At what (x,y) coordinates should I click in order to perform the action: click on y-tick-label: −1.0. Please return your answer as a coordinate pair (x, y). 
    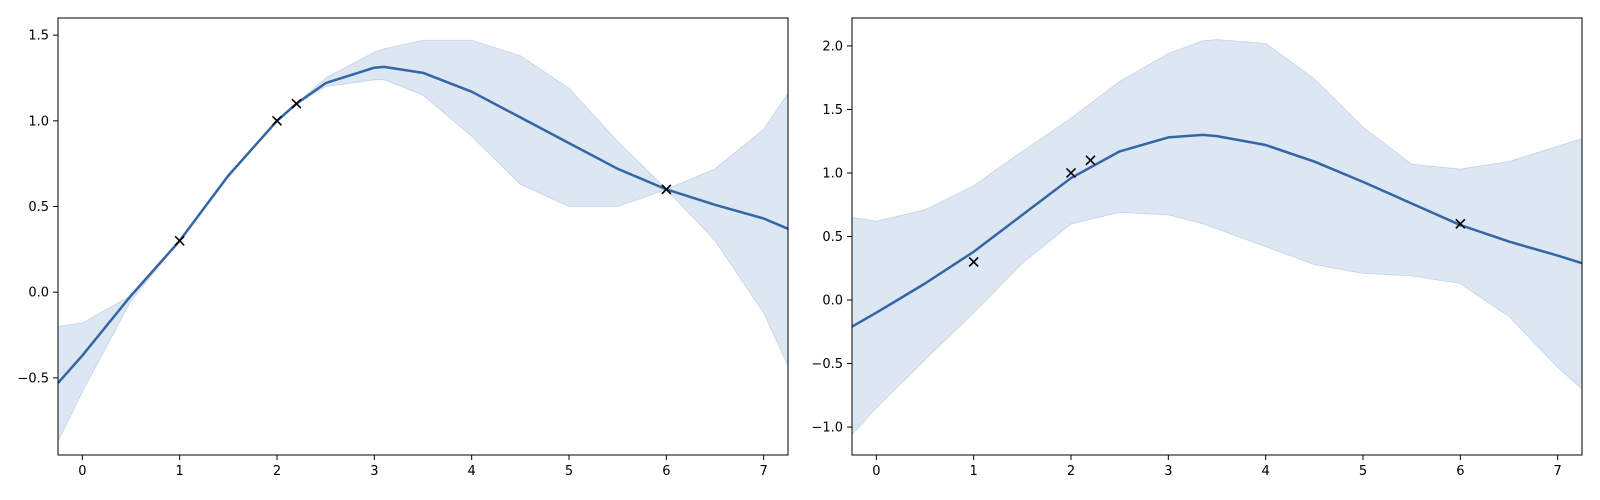
    Looking at the image, I should click on (827, 428).